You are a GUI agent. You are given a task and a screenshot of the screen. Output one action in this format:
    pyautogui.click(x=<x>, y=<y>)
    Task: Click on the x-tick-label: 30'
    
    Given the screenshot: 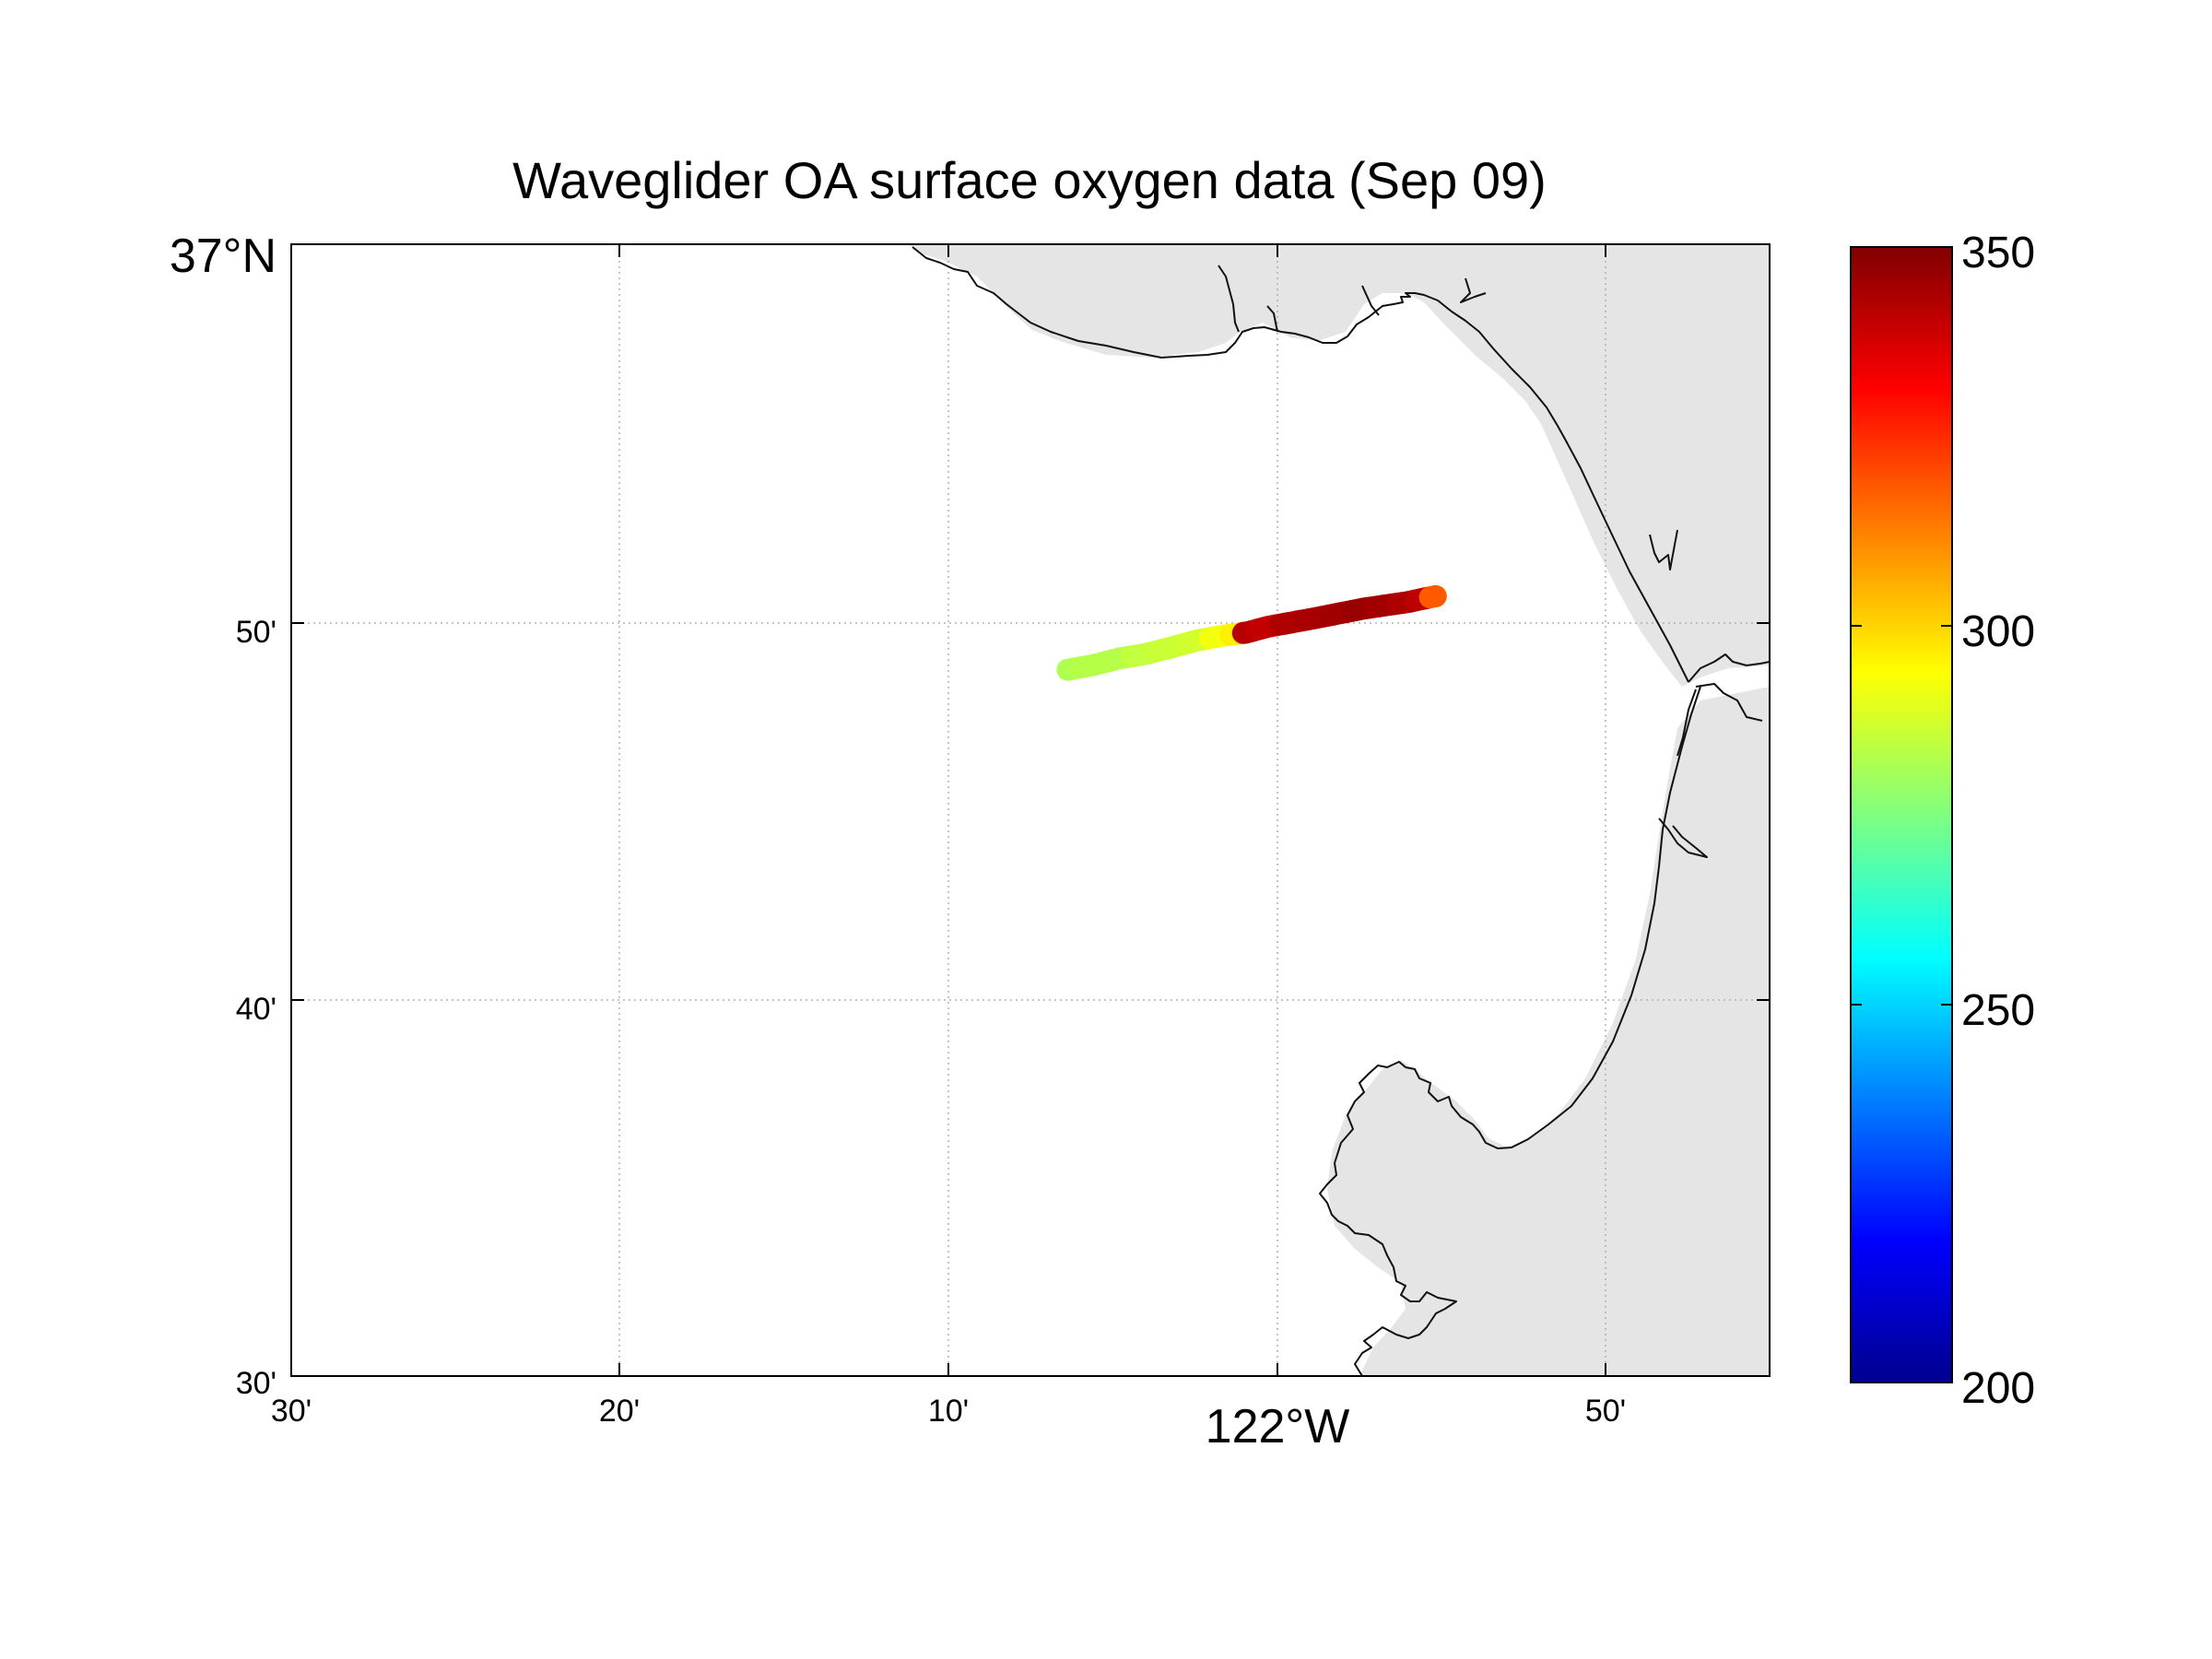 What is the action you would take?
    pyautogui.click(x=291, y=1411)
    